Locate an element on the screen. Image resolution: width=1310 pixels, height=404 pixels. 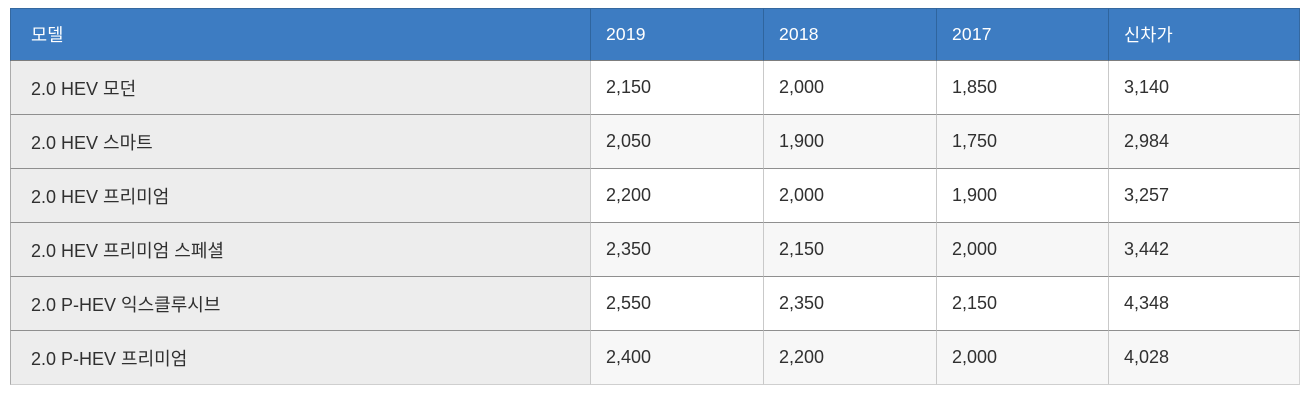
table-header-row: 모델 2019 2018 2017 신차가 is located at coordinates (655, 34).